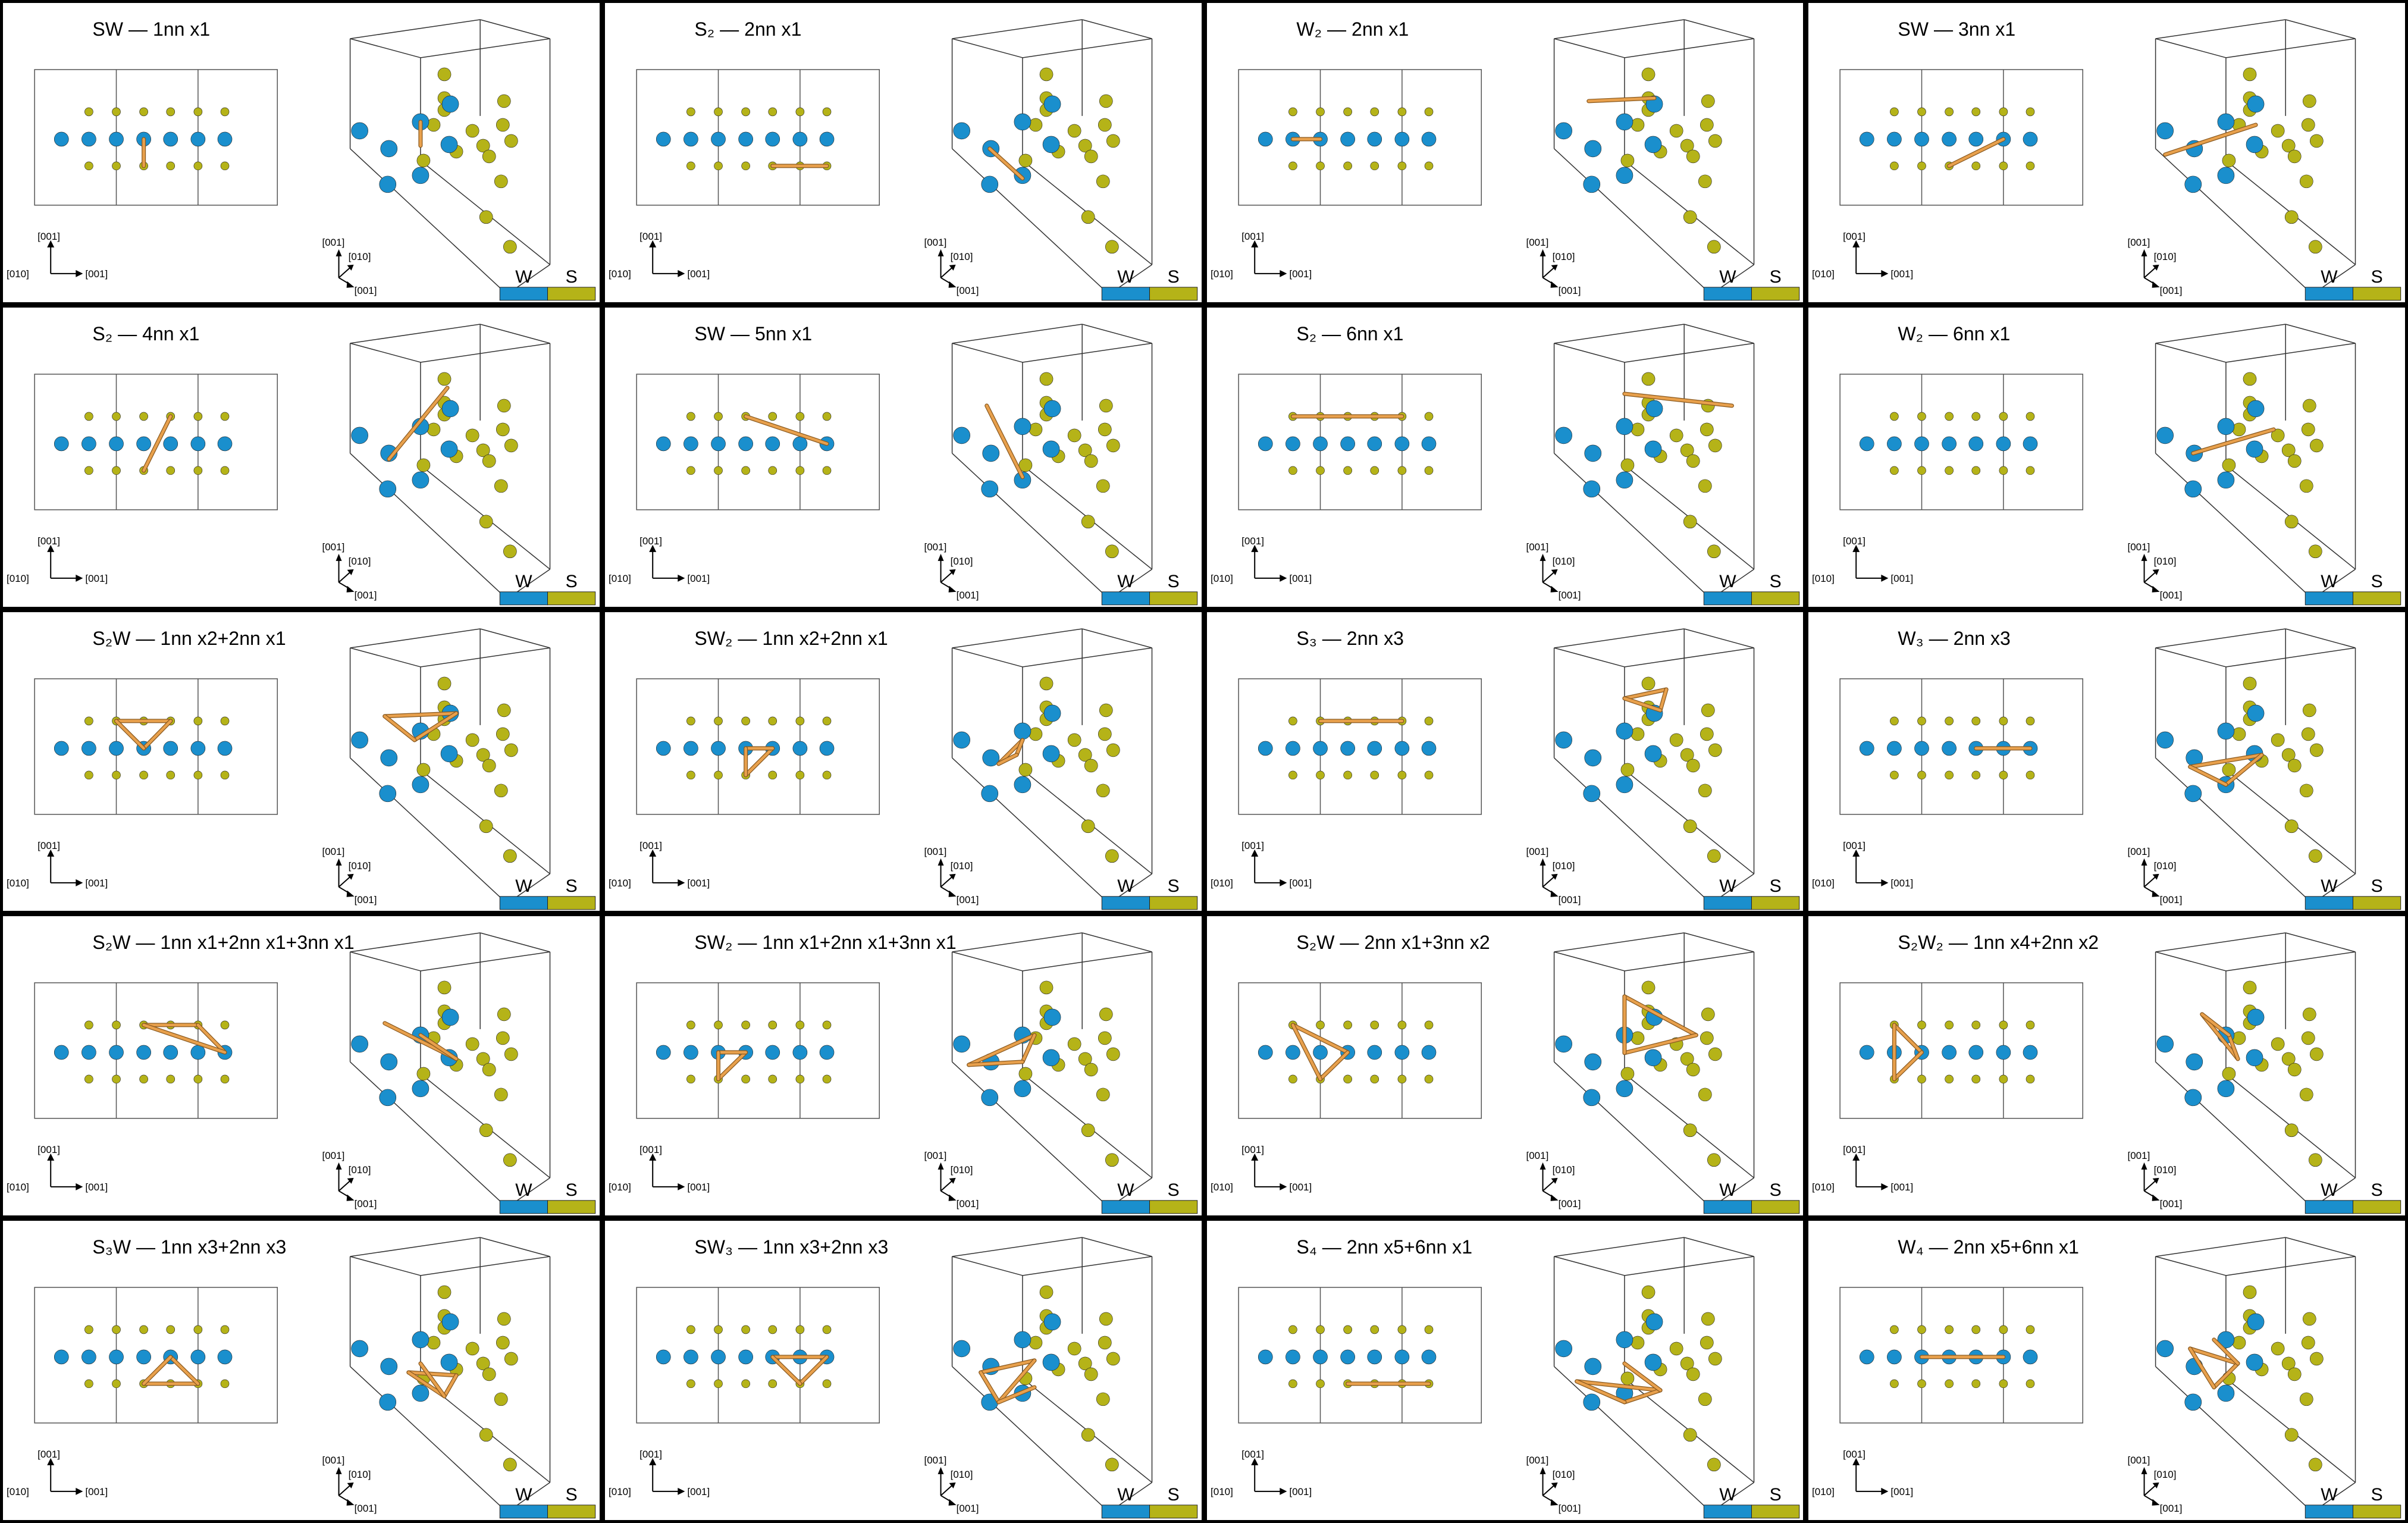 Image resolution: width=2408 pixels, height=1523 pixels. I want to click on legend-label-s: S, so click(2377, 1190).